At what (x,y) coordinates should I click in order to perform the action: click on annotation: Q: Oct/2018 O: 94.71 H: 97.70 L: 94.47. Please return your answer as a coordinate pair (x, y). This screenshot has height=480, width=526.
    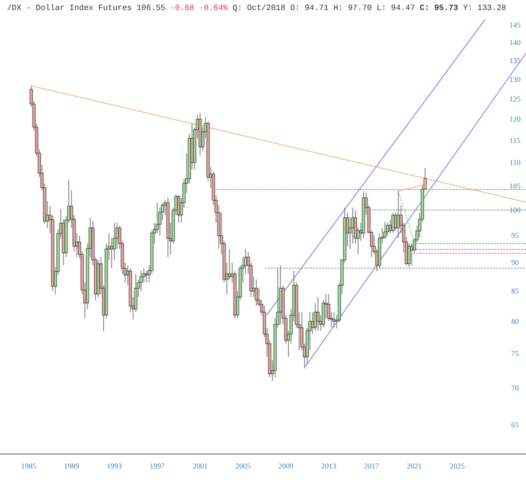
    Looking at the image, I should click on (324, 8).